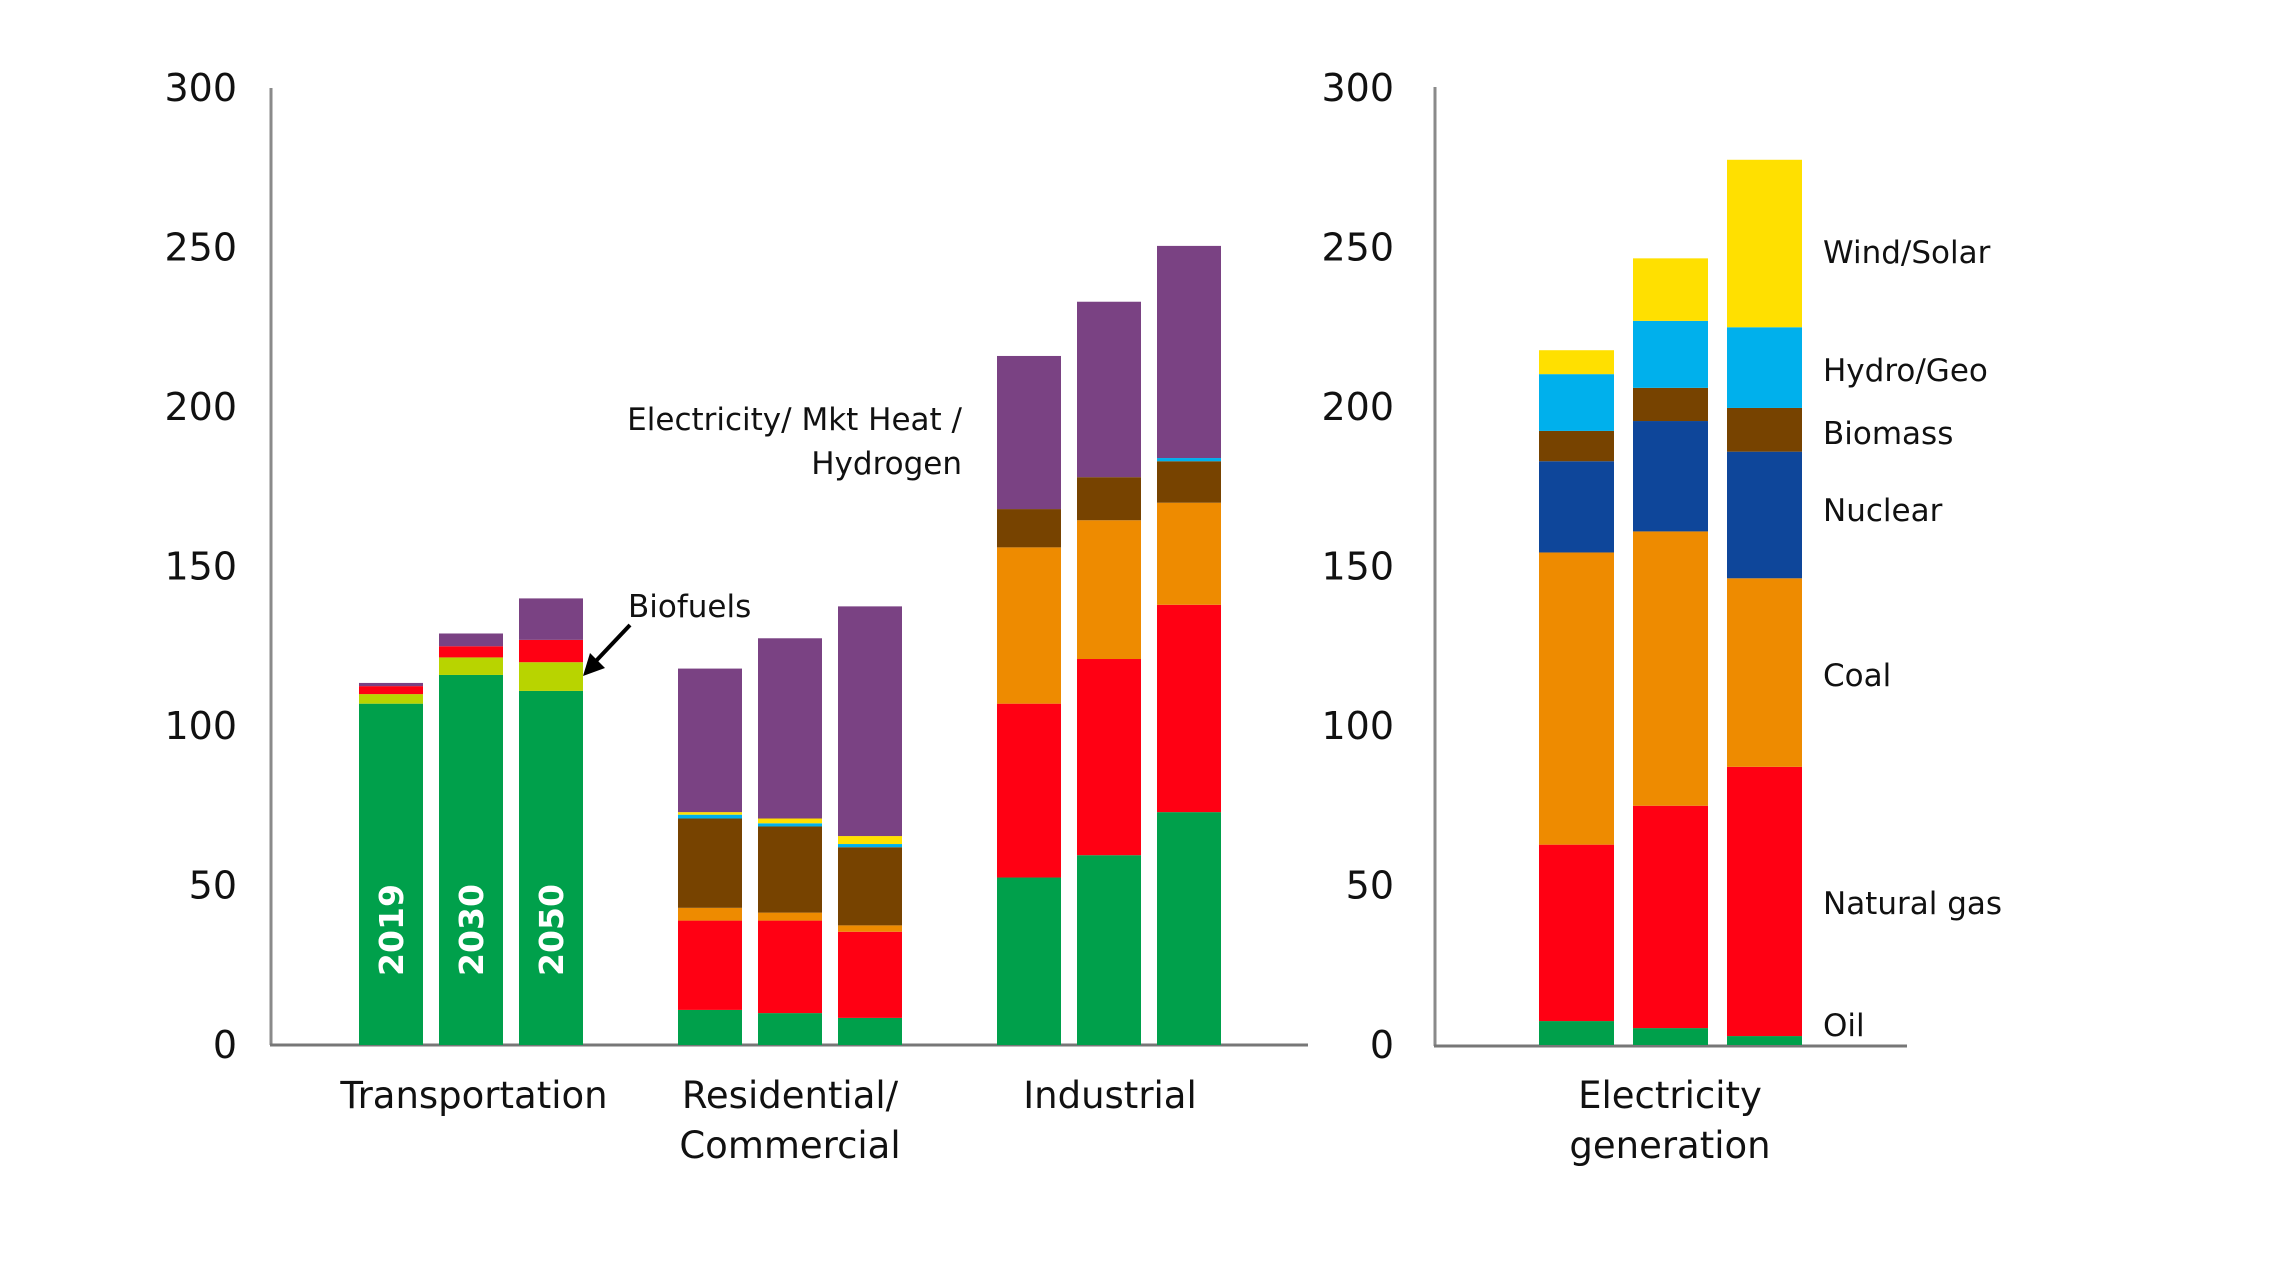 This screenshot has width=2272, height=1278. I want to click on category-label: generation, so click(1669, 1145).